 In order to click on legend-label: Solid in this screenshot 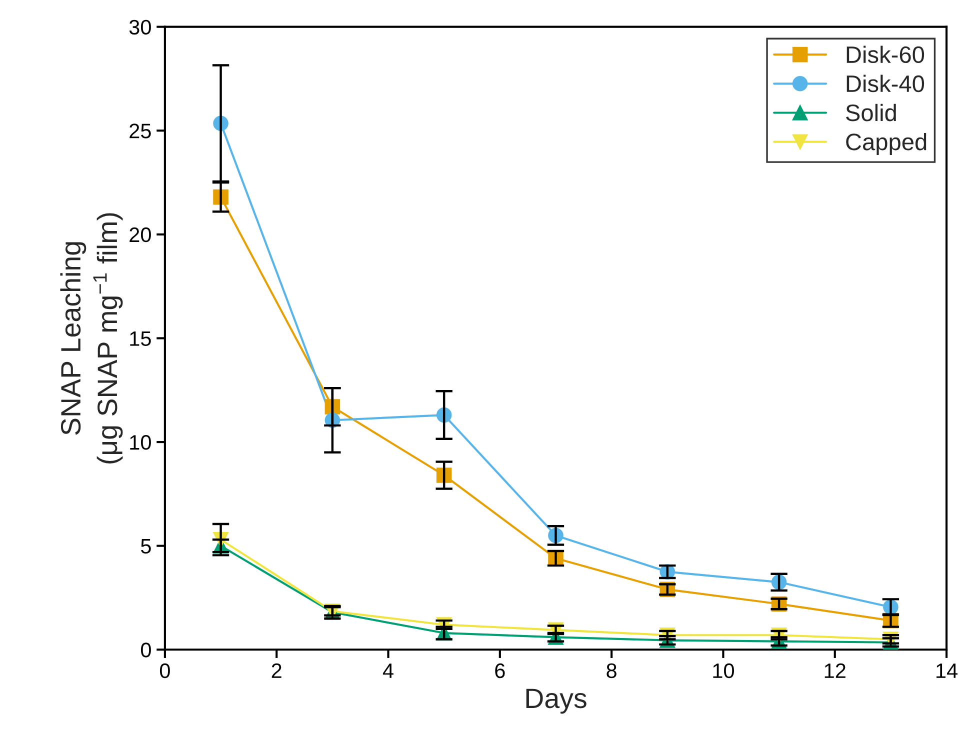, I will do `click(871, 113)`.